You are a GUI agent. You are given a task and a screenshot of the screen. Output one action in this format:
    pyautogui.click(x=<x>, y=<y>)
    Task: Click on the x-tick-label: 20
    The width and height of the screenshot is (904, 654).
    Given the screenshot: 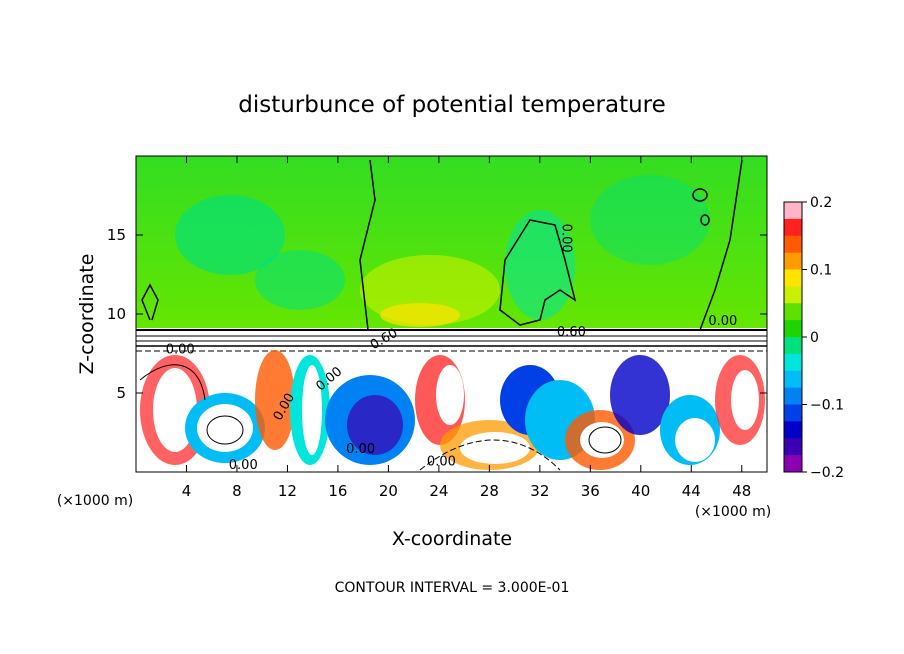 What is the action you would take?
    pyautogui.click(x=388, y=491)
    